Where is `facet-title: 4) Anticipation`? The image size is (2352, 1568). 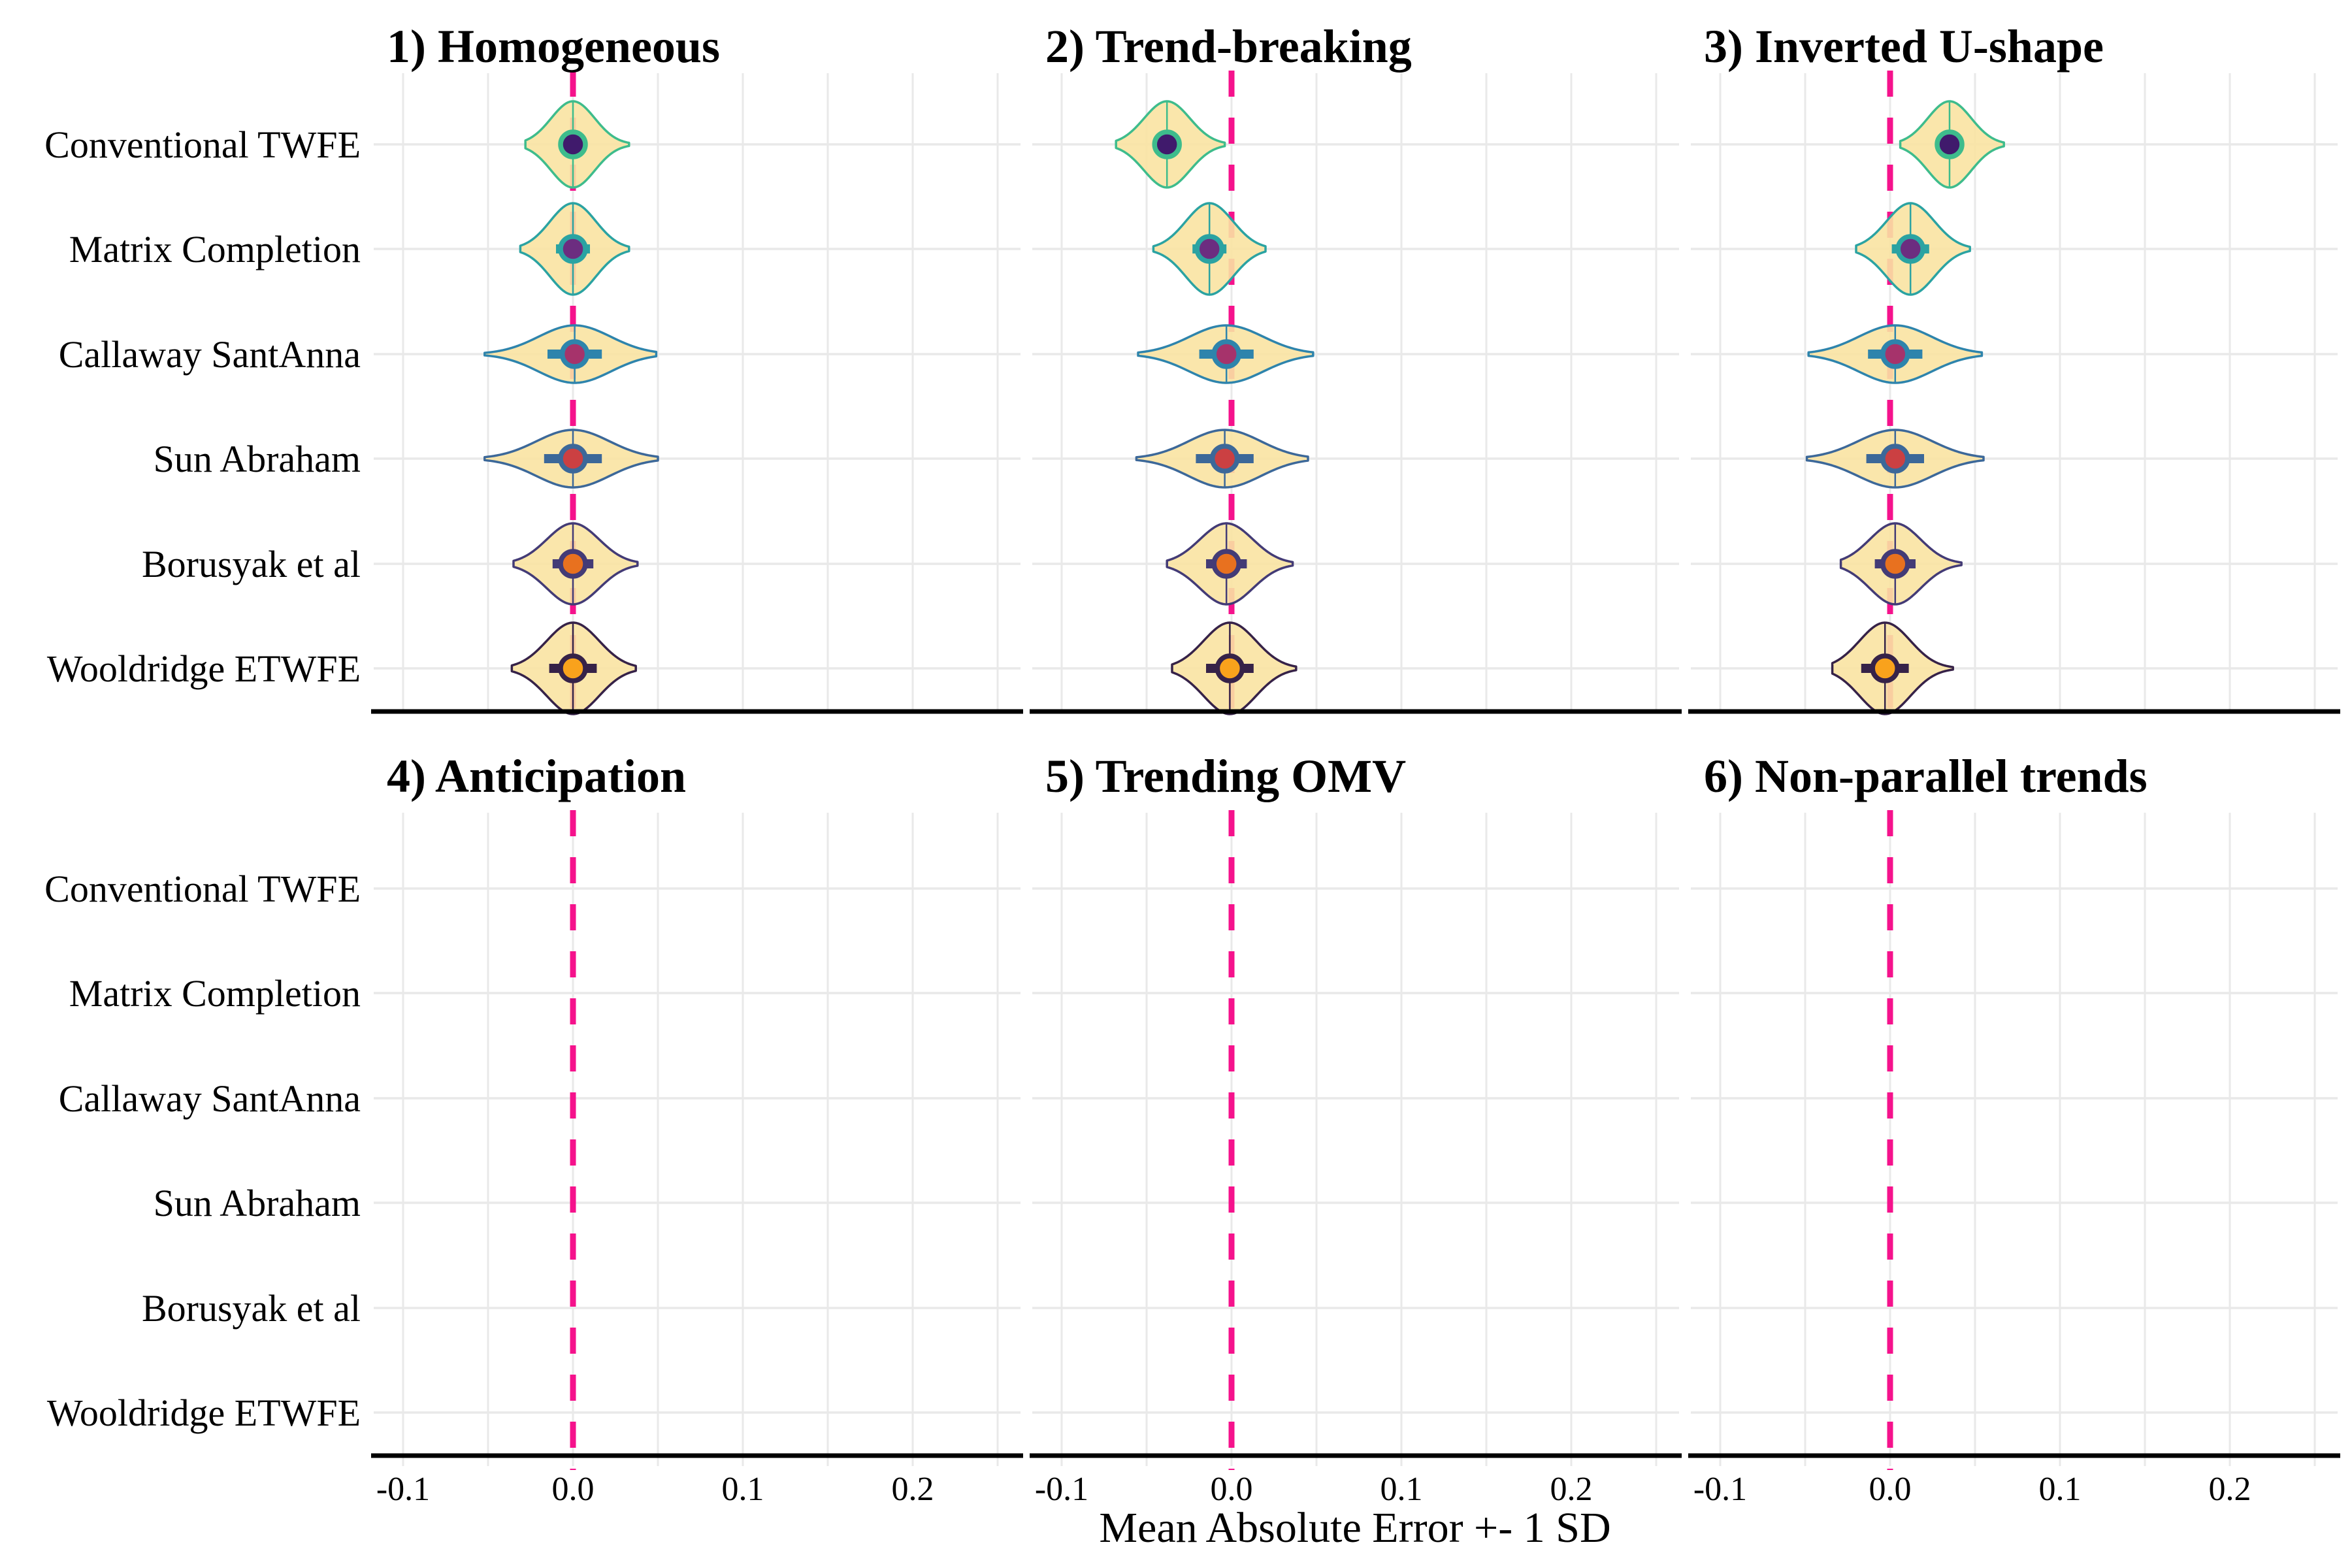
facet-title: 4) Anticipation is located at coordinates (536, 776).